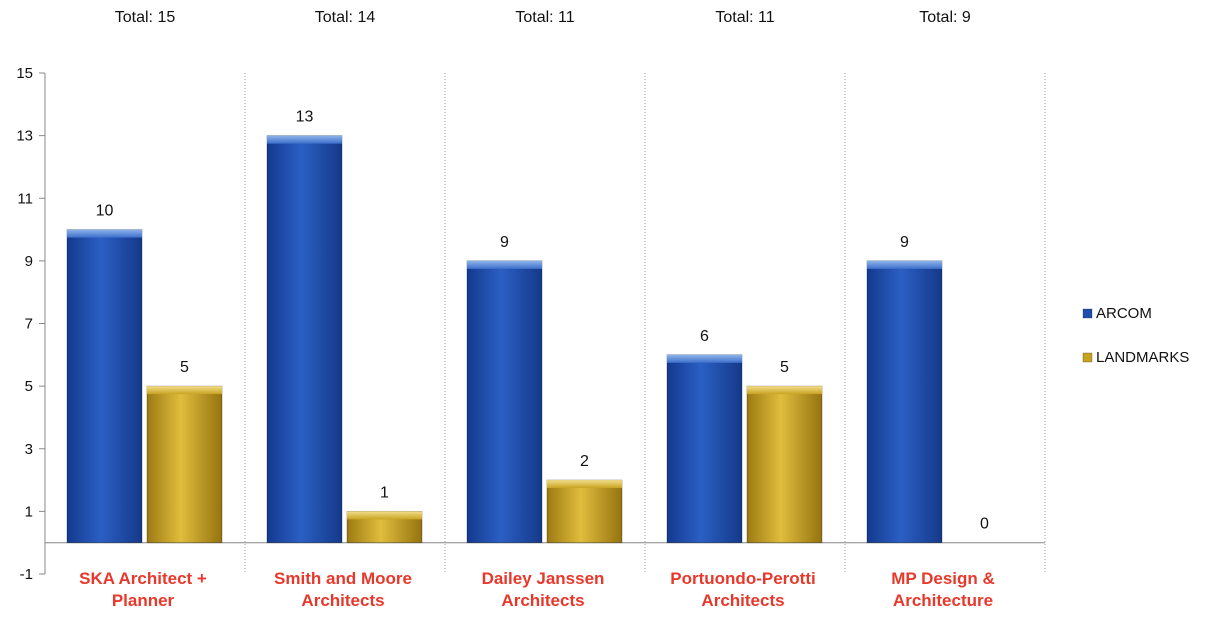 The image size is (1209, 619). What do you see at coordinates (345, 17) in the screenshot?
I see `total-label: Total: 14` at bounding box center [345, 17].